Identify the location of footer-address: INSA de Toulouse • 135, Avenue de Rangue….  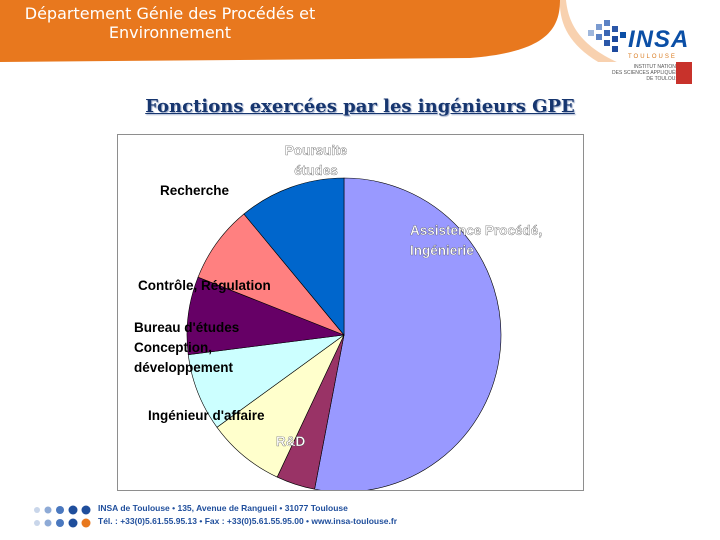
(223, 508).